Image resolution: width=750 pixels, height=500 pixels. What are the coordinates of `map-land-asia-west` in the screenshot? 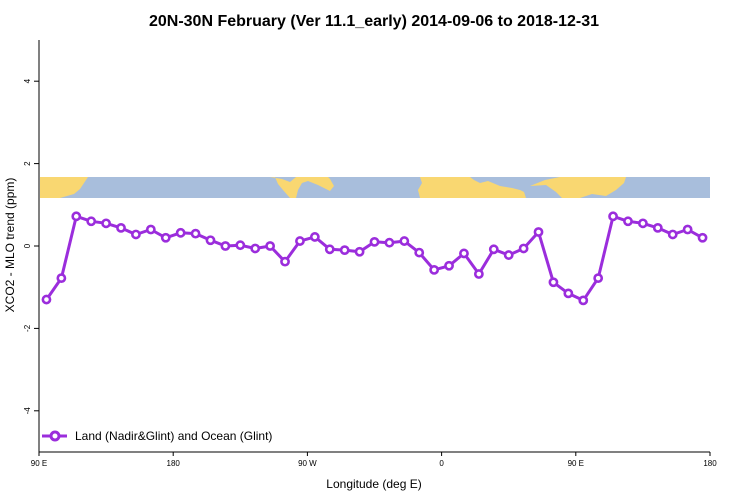 It's located at (64, 187).